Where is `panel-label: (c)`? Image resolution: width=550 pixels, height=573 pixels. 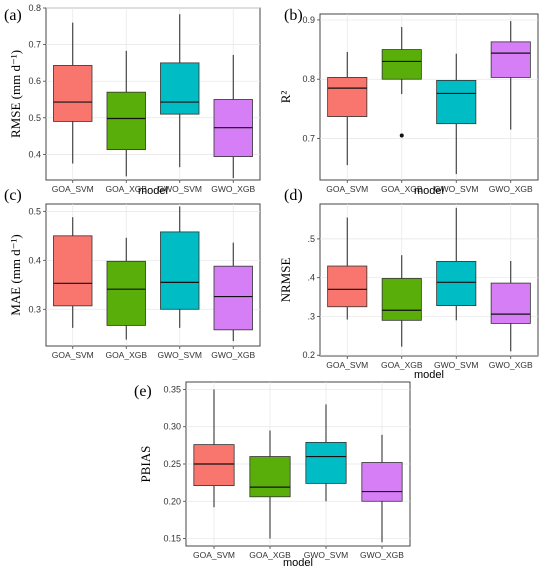 panel-label: (c) is located at coordinates (13, 195).